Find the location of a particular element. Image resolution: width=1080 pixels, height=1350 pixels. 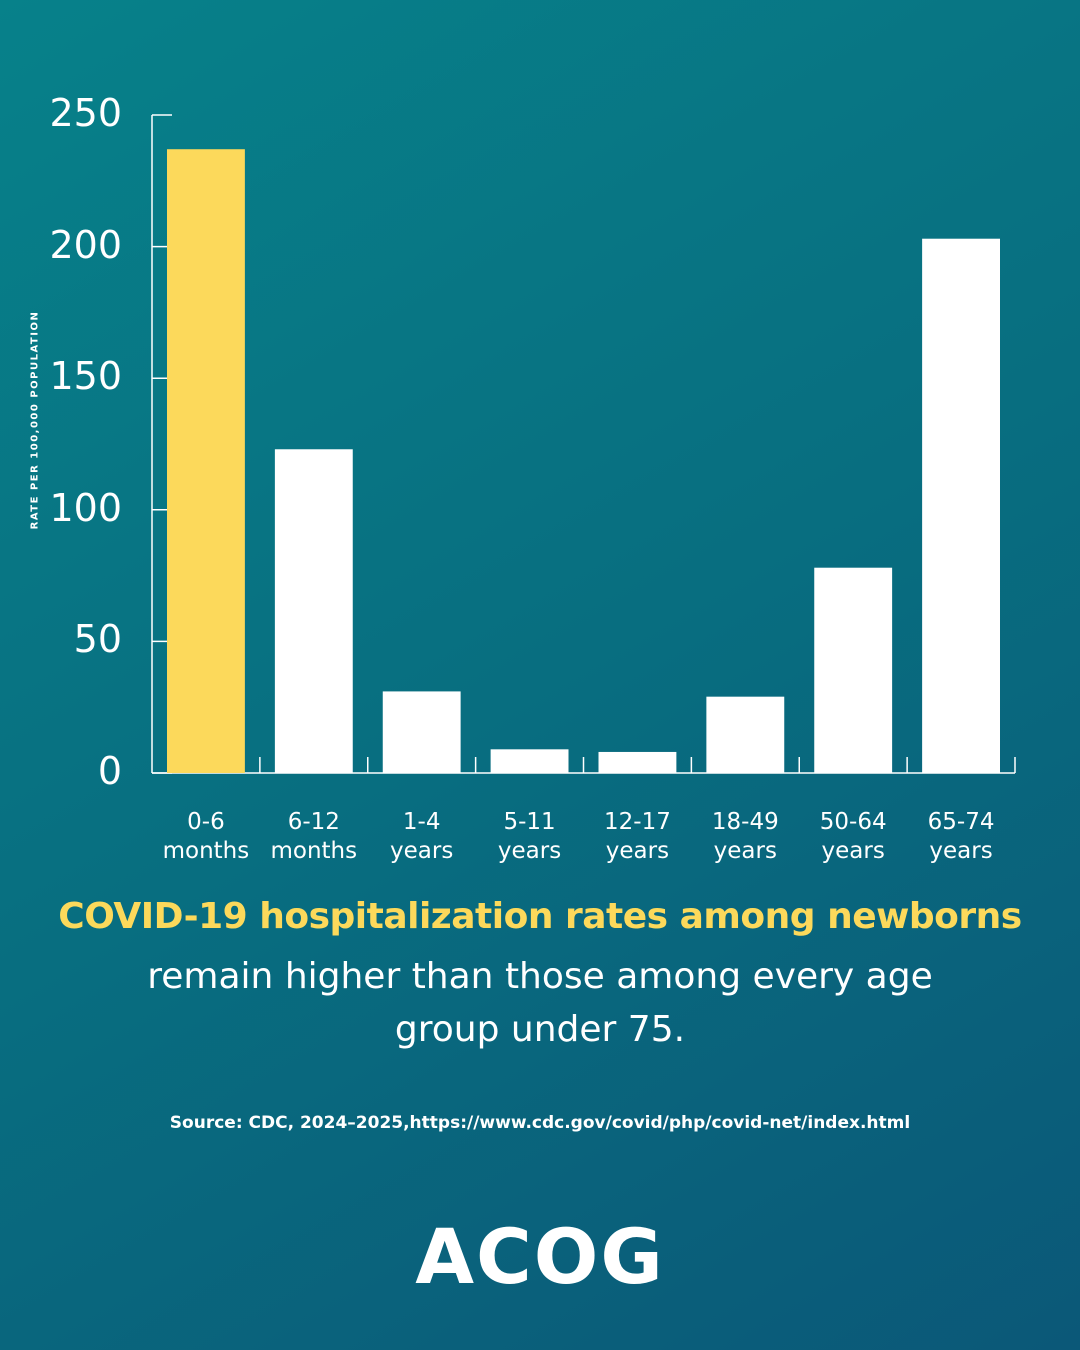

x-tick-label: 12-17 years is located at coordinates (637, 836).